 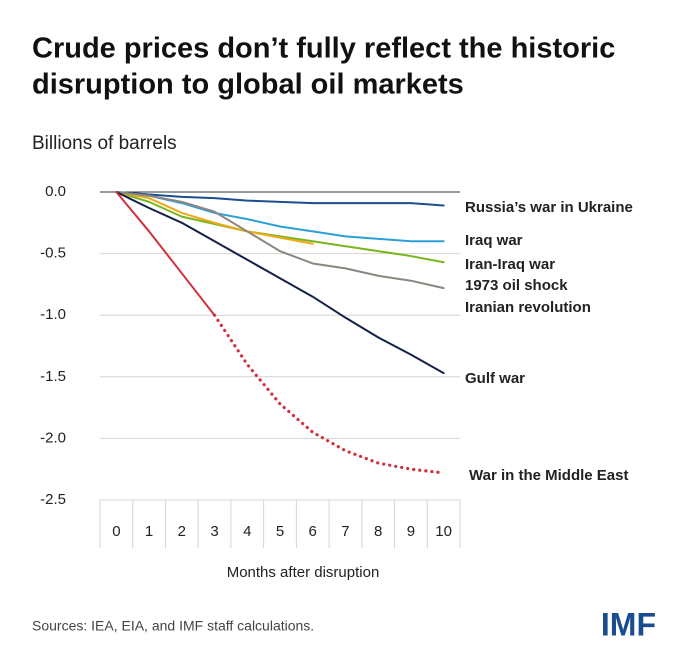 I want to click on y-axis-label: Billions of barrels, so click(x=104, y=143).